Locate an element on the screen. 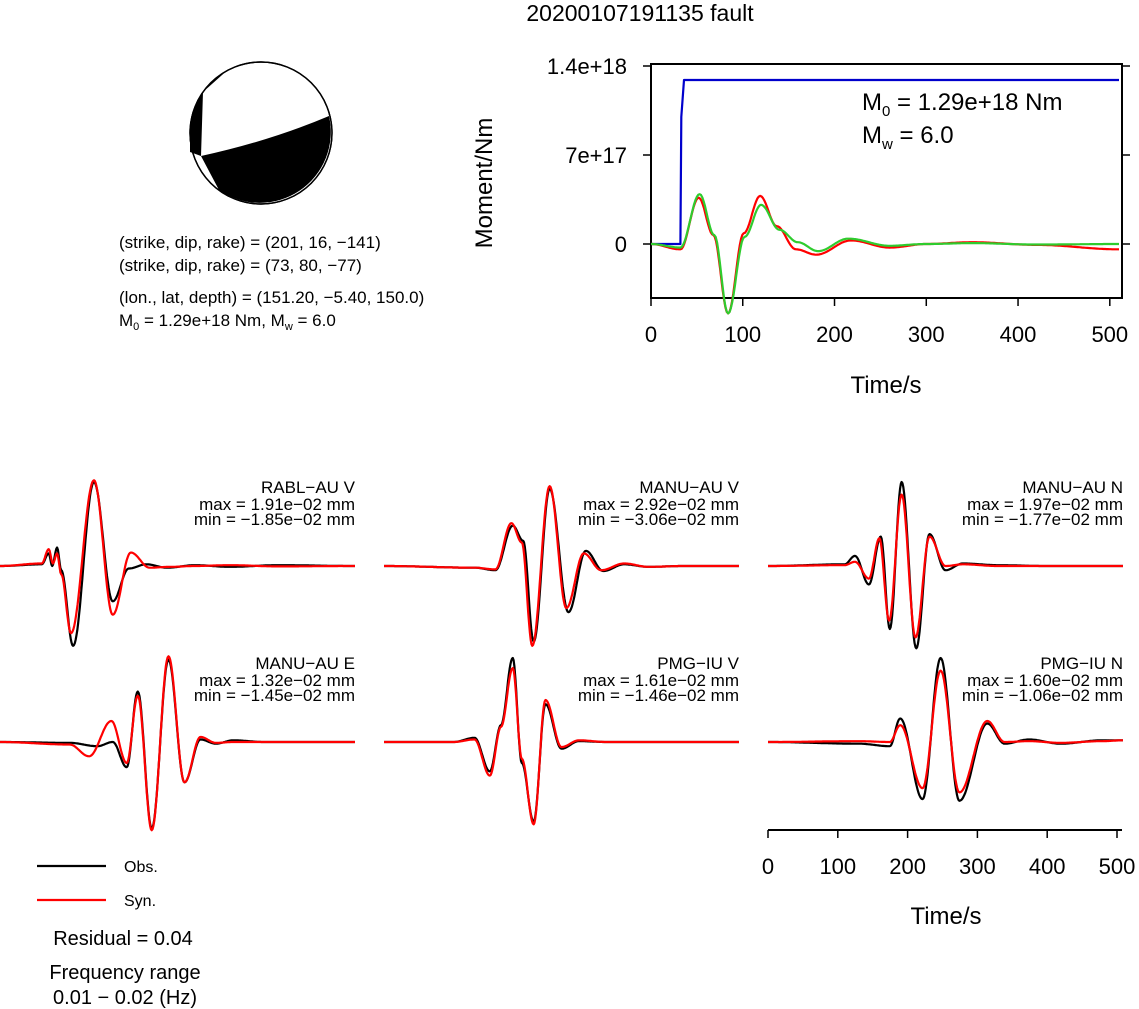 The image size is (1139, 1009). nodal-plane-2: (strike, dip, rake) = (73, 80, −77) is located at coordinates (240, 265).